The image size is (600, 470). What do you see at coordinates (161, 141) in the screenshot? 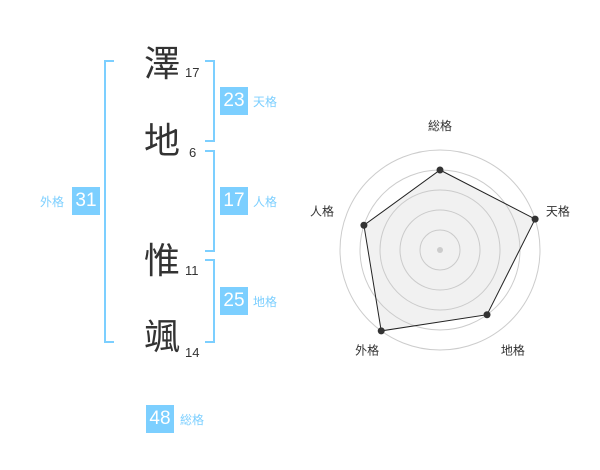
I see `kanji-2: 地` at bounding box center [161, 141].